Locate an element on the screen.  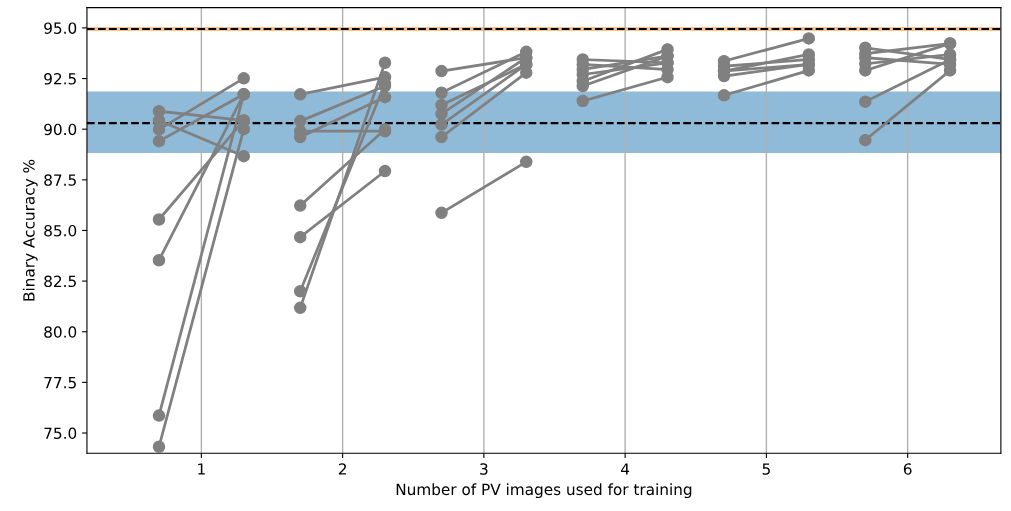
y-tick-label: 92.5 is located at coordinates (60, 79).